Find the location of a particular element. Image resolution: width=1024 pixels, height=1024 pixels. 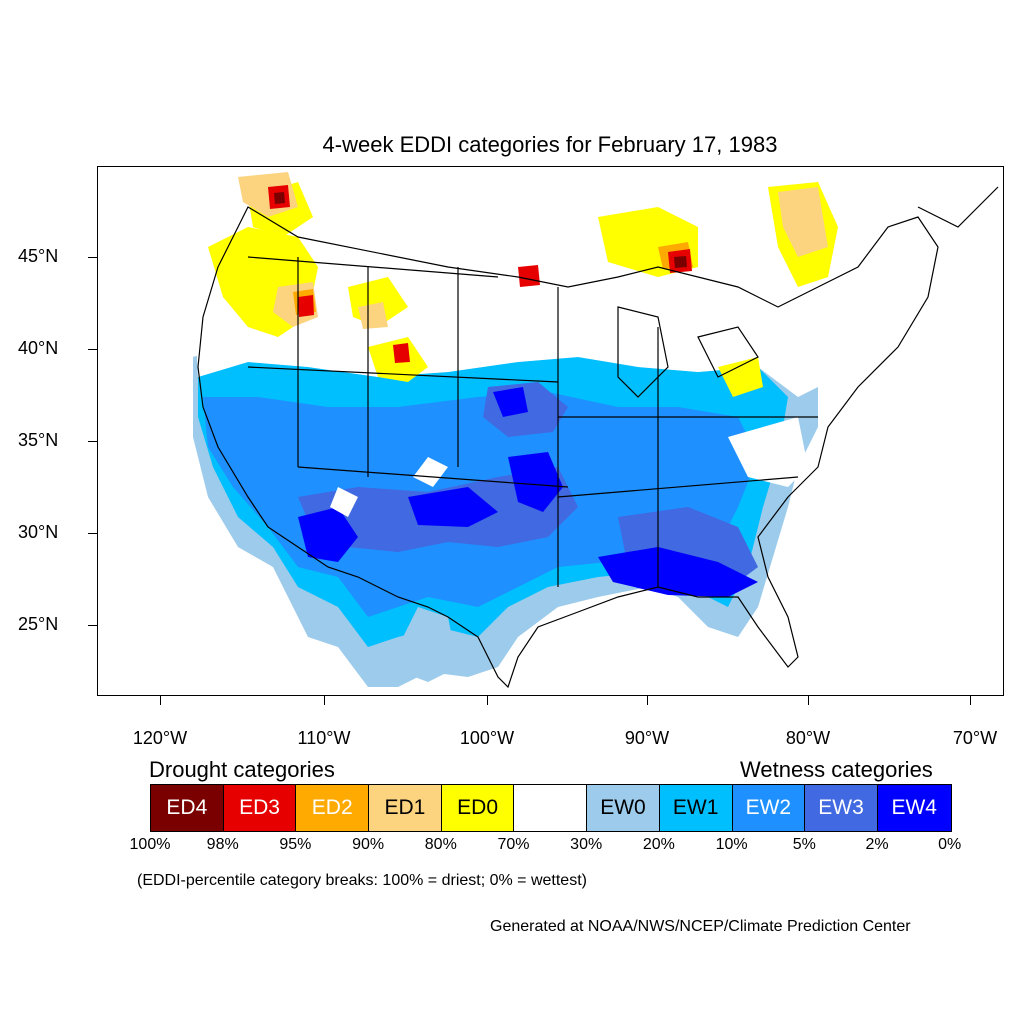

lon-label-110: 110°W is located at coordinates (324, 738).